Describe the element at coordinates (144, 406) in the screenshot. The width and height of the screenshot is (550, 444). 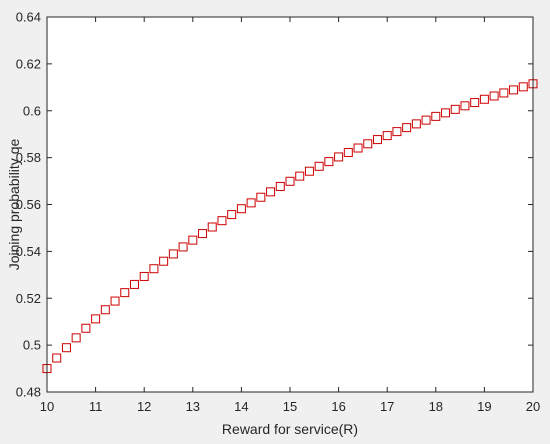
I see `x-tick-label: 12` at that location.